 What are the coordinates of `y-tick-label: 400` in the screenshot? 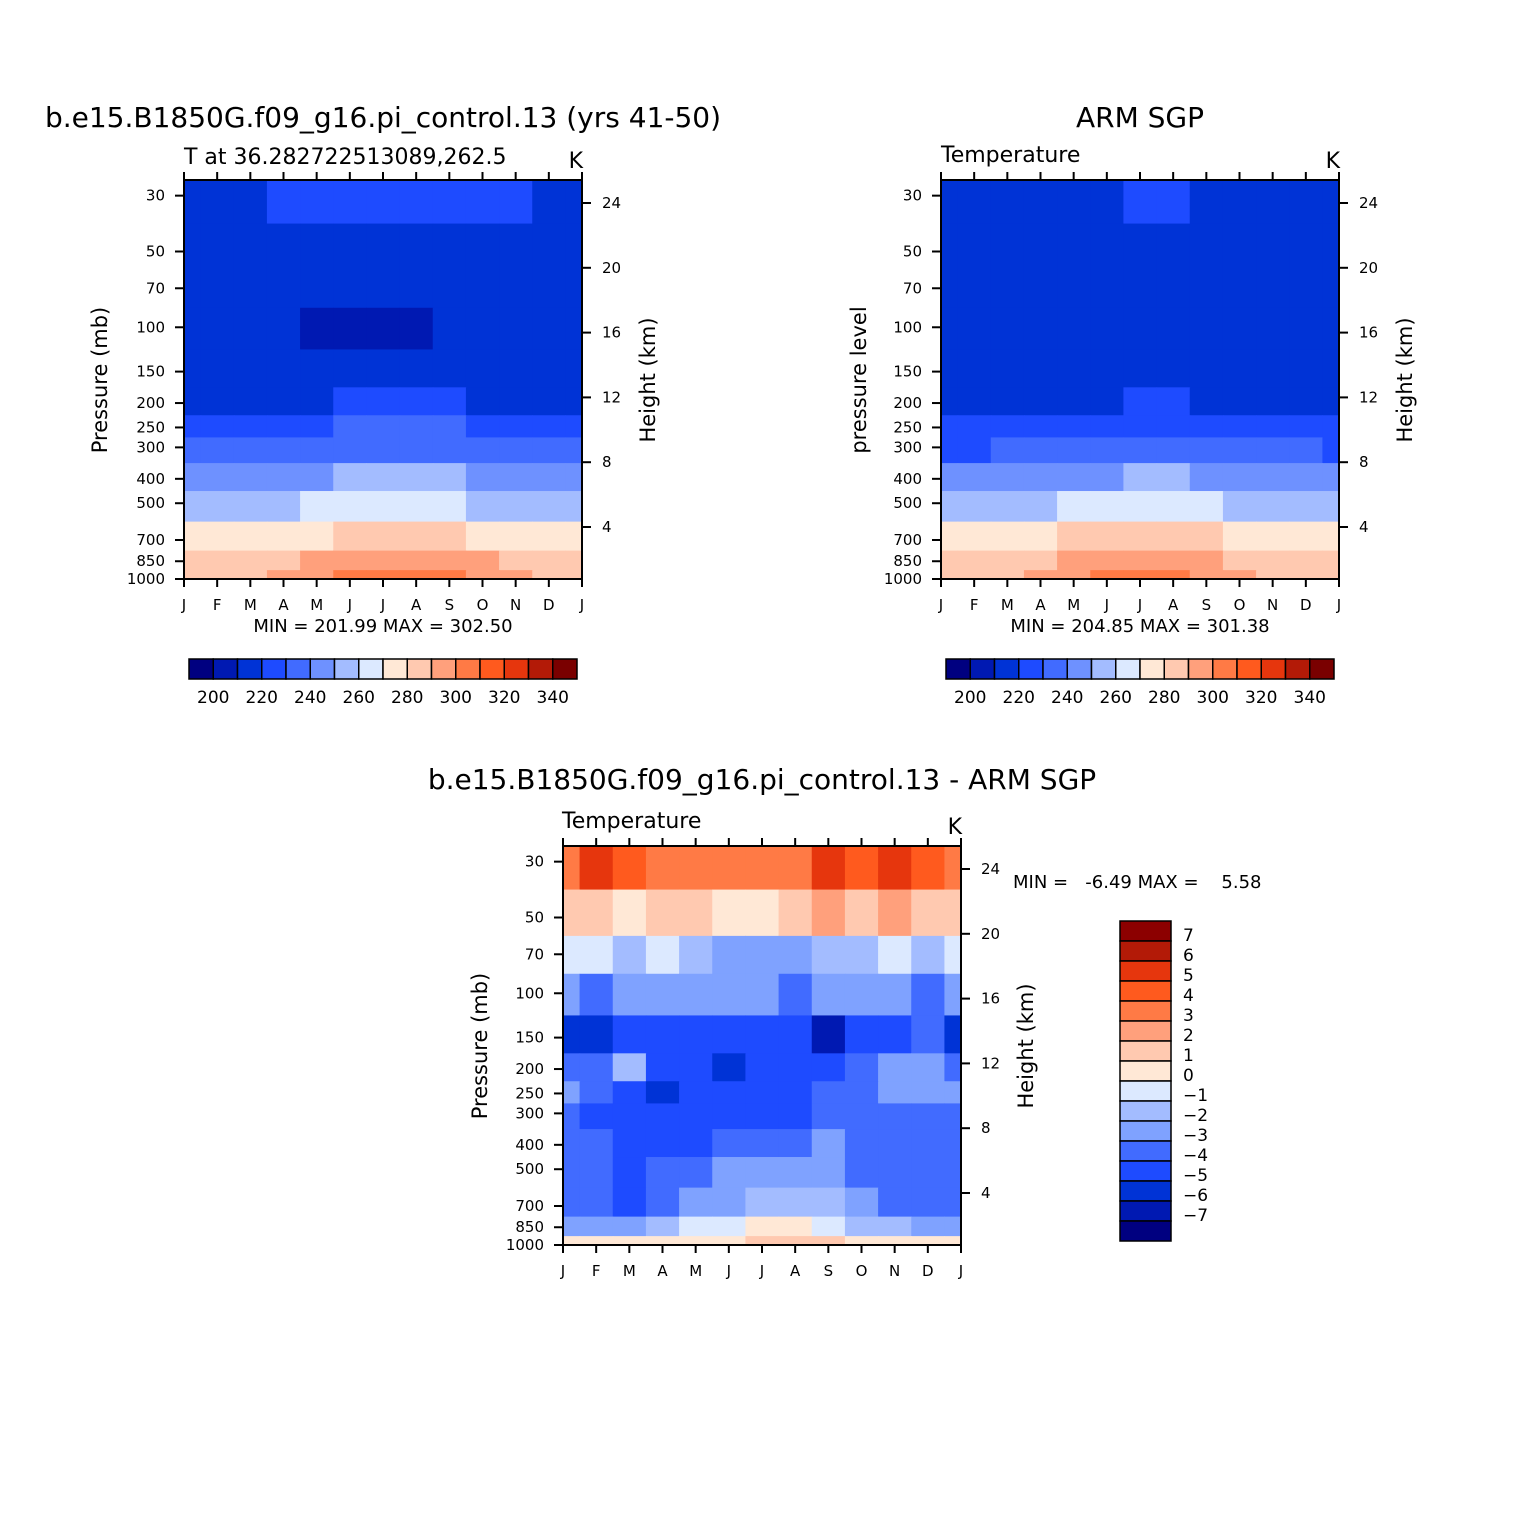 It's located at (150, 479).